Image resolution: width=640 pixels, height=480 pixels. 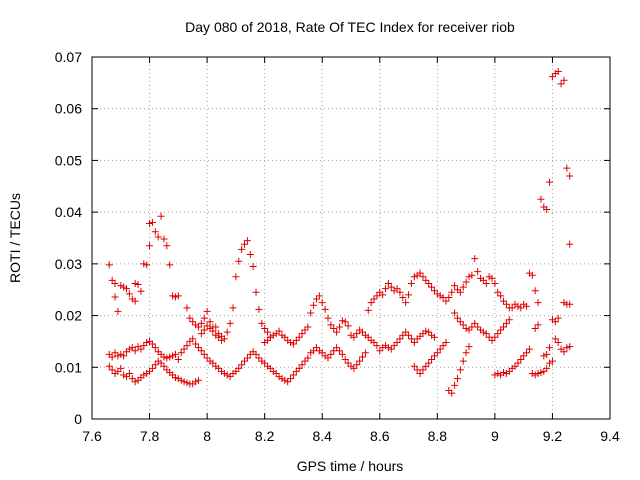 I want to click on y-tick-label: 0, so click(x=78, y=419).